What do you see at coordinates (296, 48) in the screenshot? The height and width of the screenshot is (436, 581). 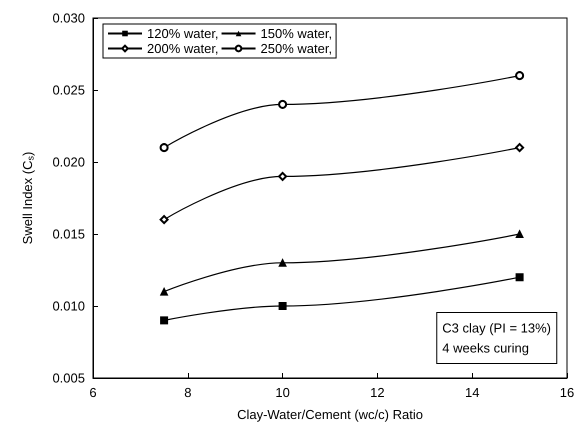 I see `legend-label: 250% water,` at bounding box center [296, 48].